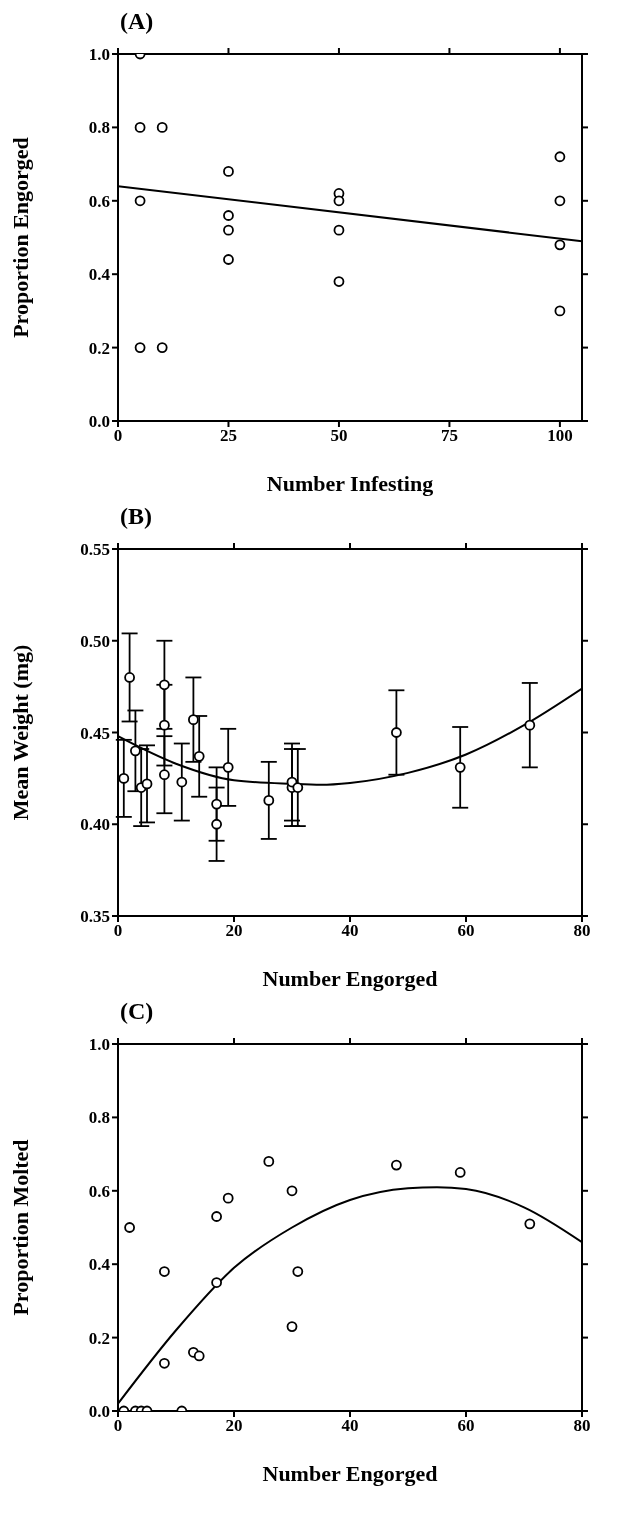 The height and width of the screenshot is (1532, 617). Describe the element at coordinates (95, 550) in the screenshot. I see `y-tick-label: 0.55` at that location.